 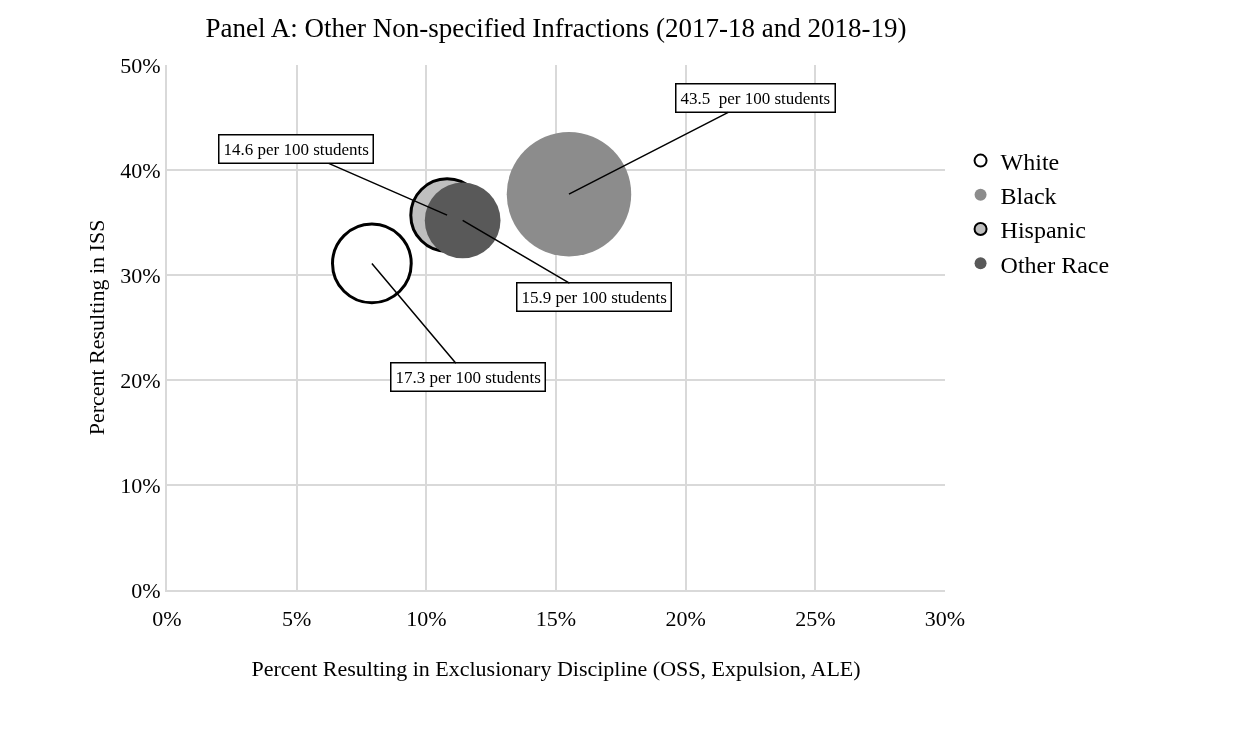 I want to click on y-axis-title: Percent Resulting in ISS, so click(x=96, y=327).